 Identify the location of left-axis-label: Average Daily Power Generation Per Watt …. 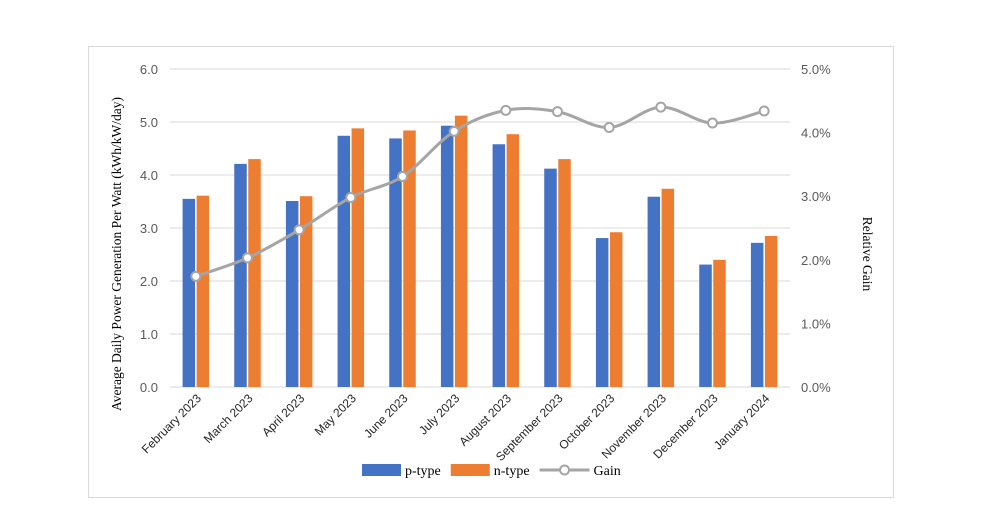
(116, 254).